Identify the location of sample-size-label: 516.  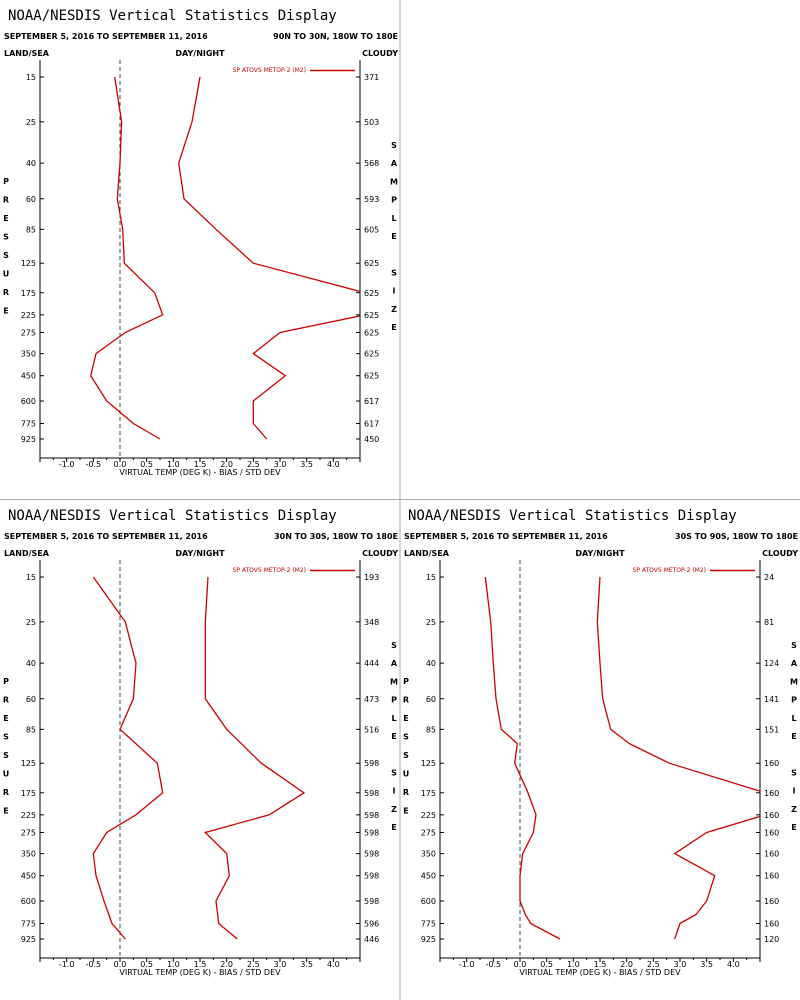
(371, 729).